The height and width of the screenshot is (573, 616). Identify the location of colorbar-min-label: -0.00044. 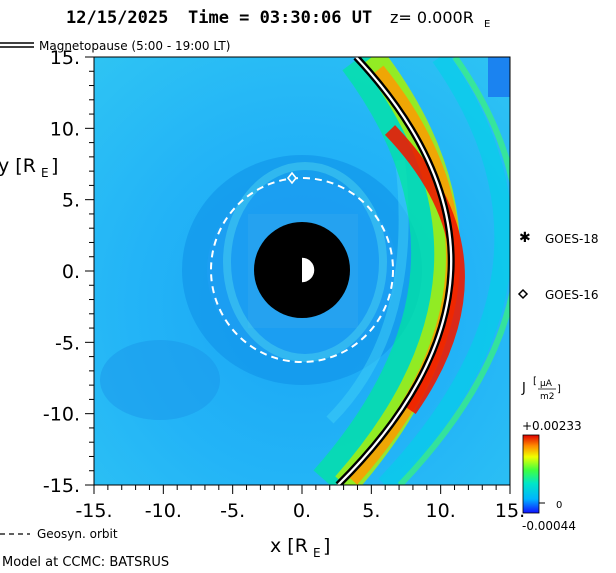
(549, 526).